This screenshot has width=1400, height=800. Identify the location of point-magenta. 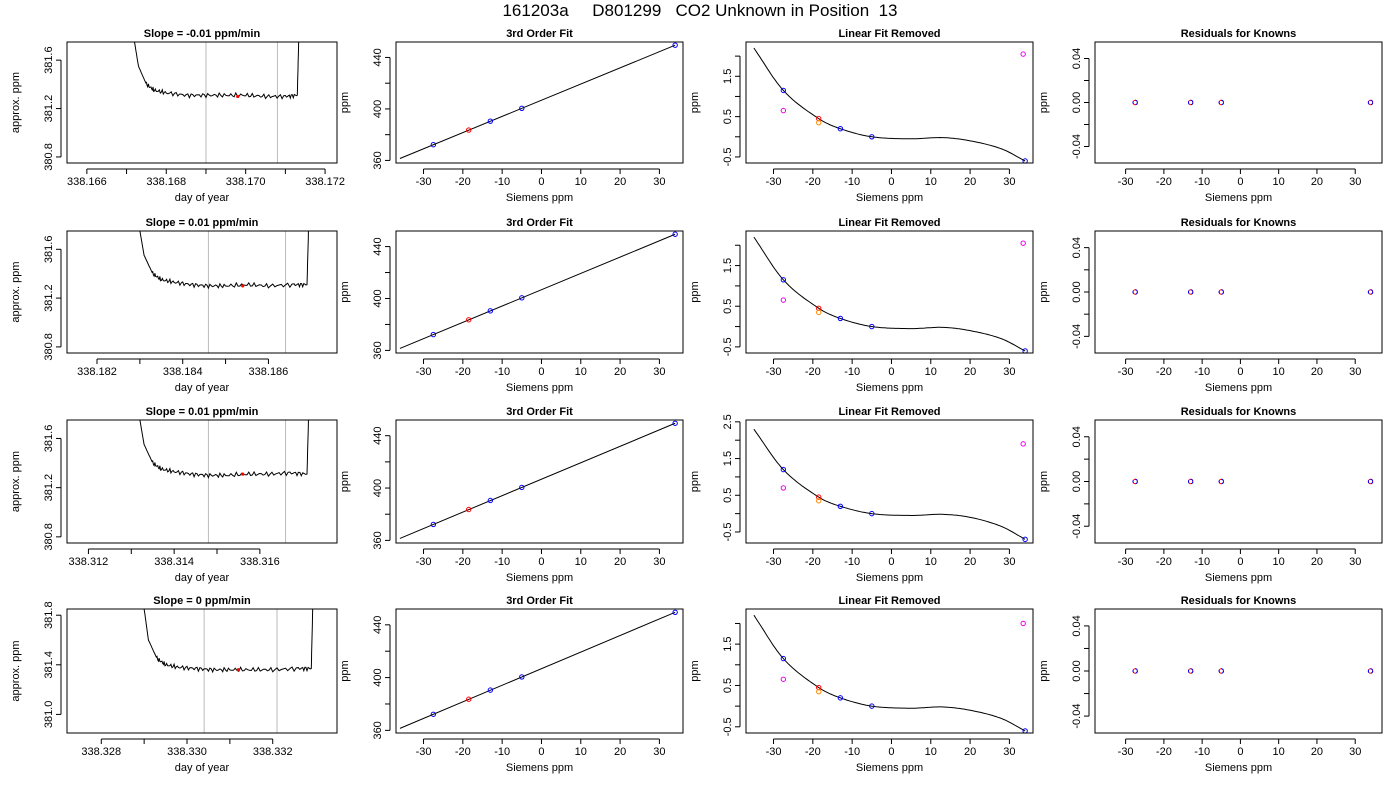
(1023, 243).